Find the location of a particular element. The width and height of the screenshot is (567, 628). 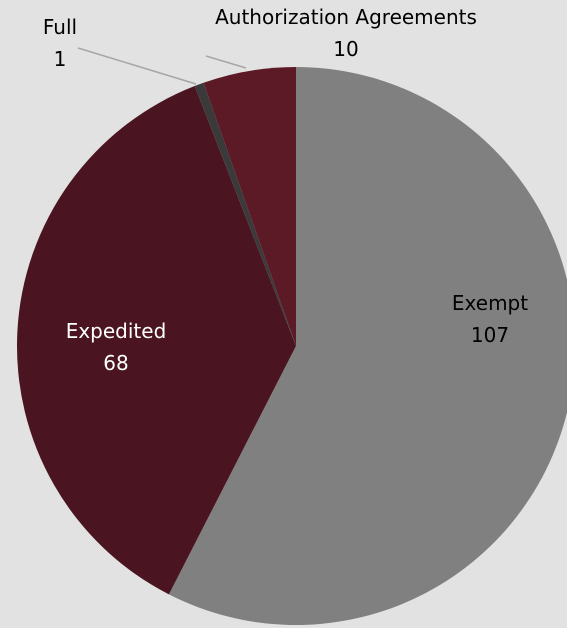

slice-label-expedited: Expedited is located at coordinates (116, 331).